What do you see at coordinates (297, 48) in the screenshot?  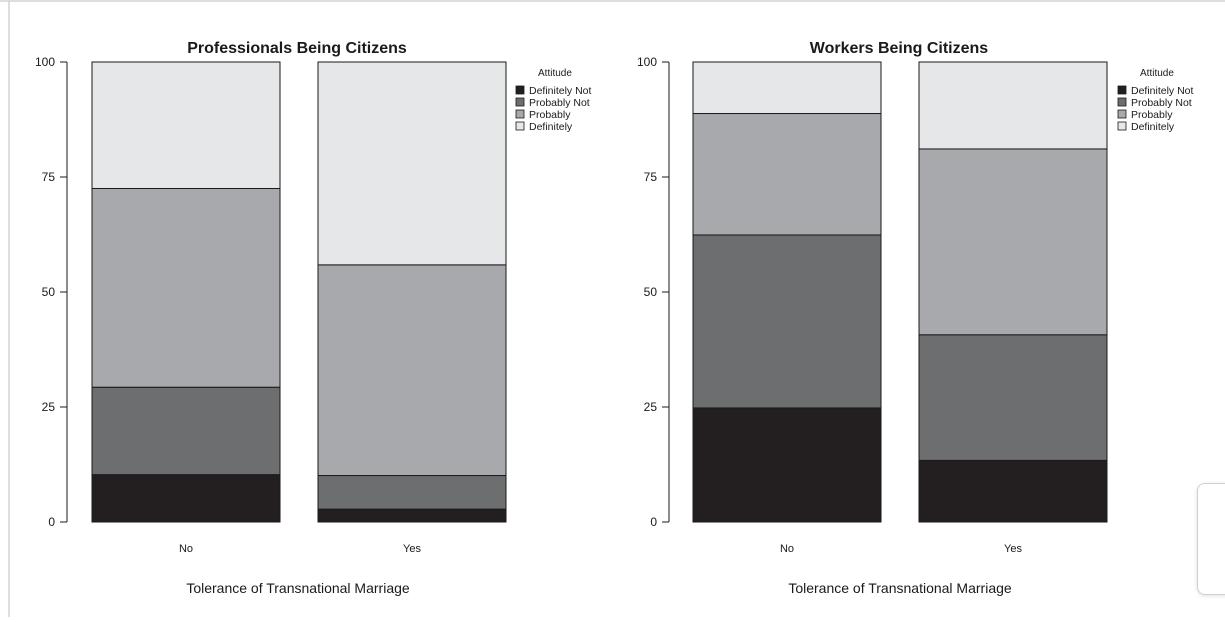 I see `chart-title: Professionals Being Citizens` at bounding box center [297, 48].